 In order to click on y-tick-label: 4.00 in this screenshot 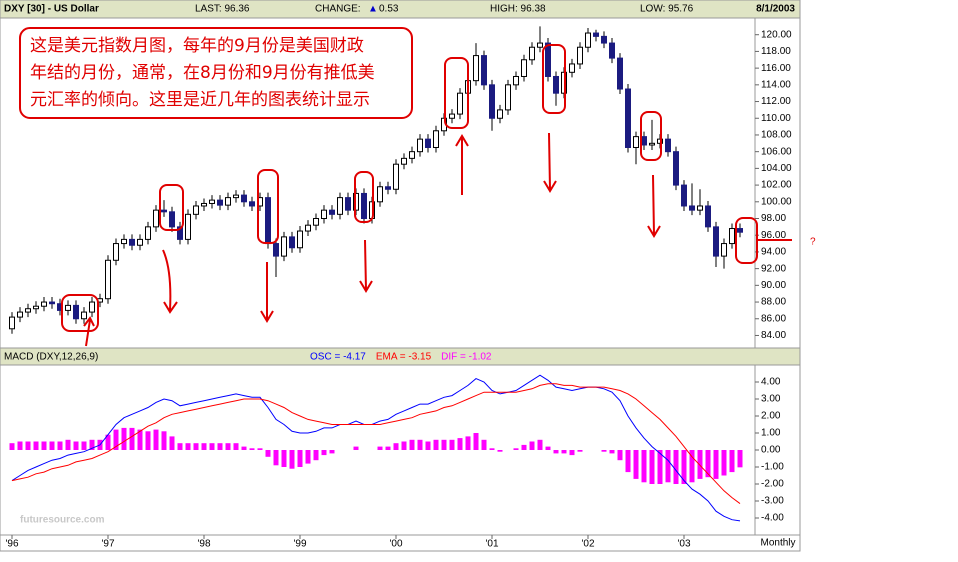, I will do `click(771, 382)`.